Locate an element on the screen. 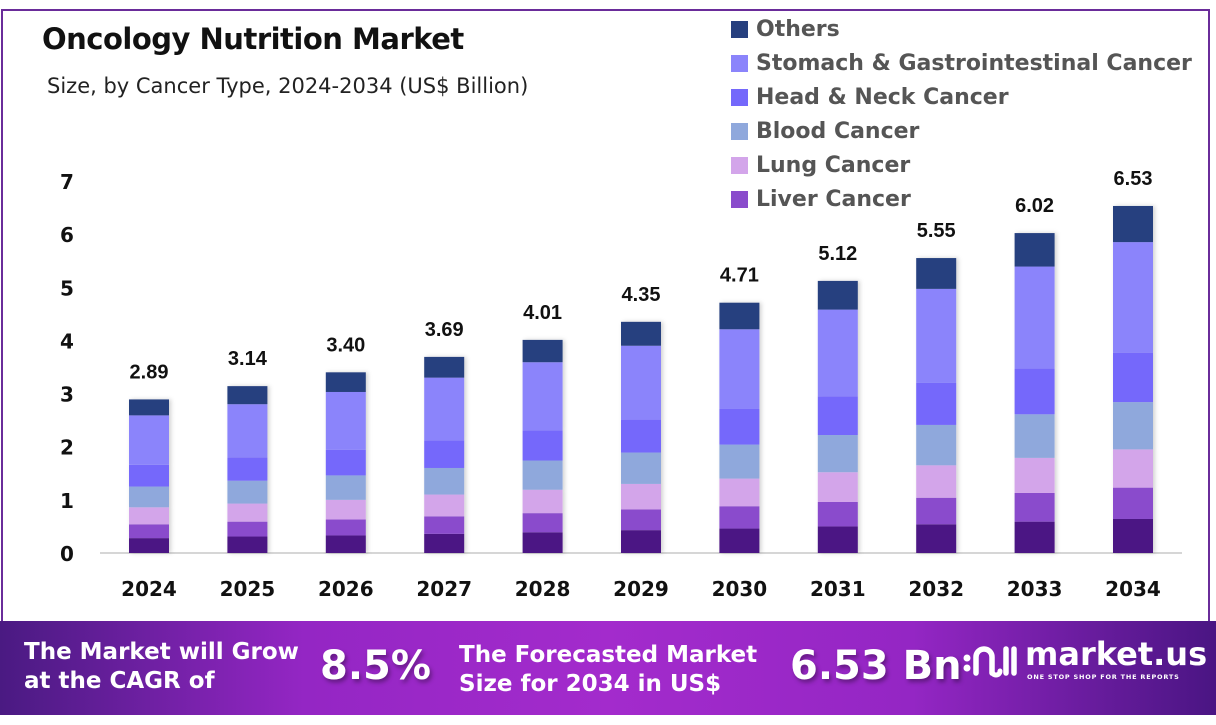 The width and height of the screenshot is (1216, 725). bar-segment-blood-cancer-2031 is located at coordinates (837, 454).